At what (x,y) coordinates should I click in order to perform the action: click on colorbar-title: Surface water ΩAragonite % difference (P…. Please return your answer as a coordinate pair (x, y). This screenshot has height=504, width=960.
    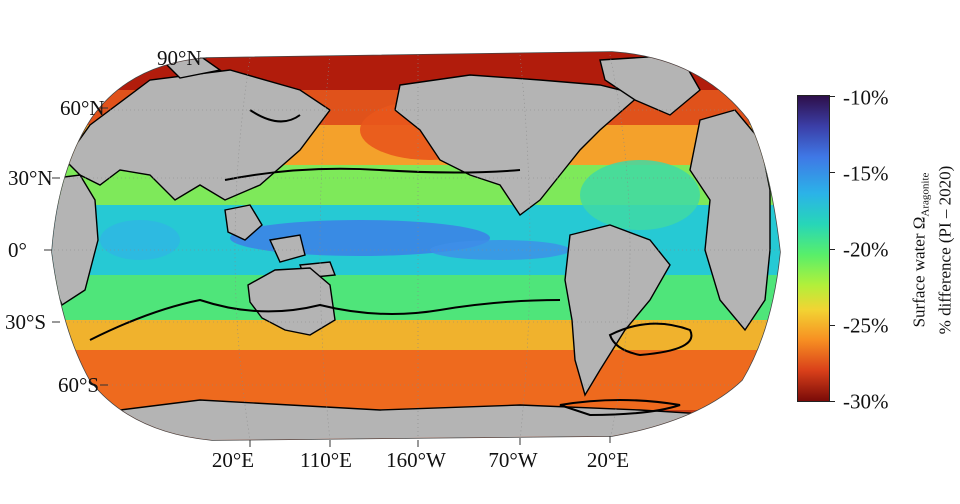
    Looking at the image, I should click on (931, 250).